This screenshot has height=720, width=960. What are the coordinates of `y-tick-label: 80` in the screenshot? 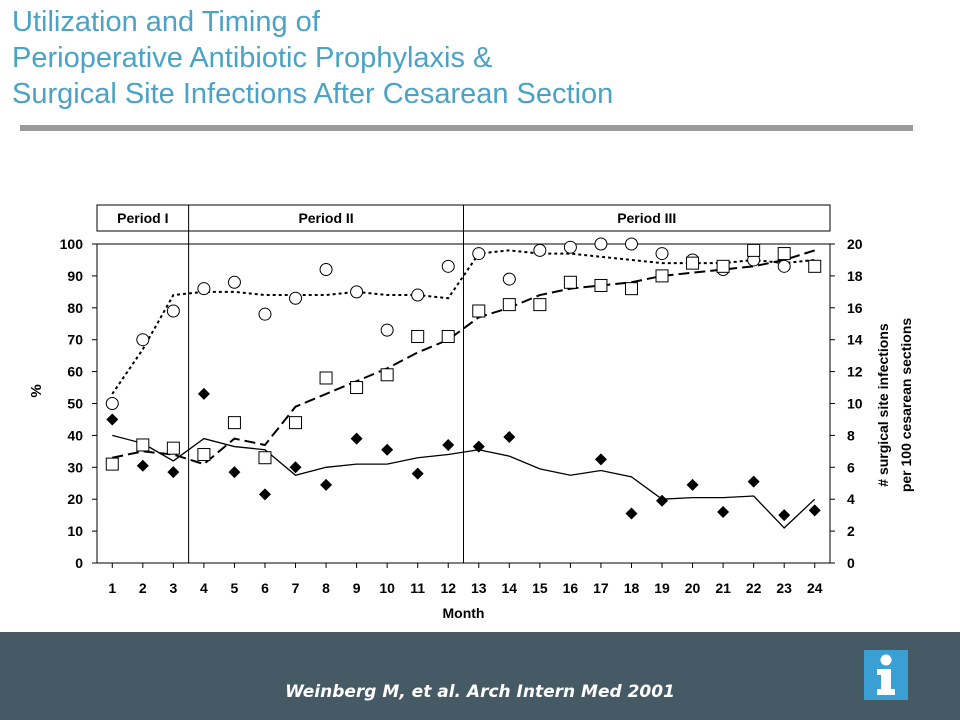 It's located at (75, 308).